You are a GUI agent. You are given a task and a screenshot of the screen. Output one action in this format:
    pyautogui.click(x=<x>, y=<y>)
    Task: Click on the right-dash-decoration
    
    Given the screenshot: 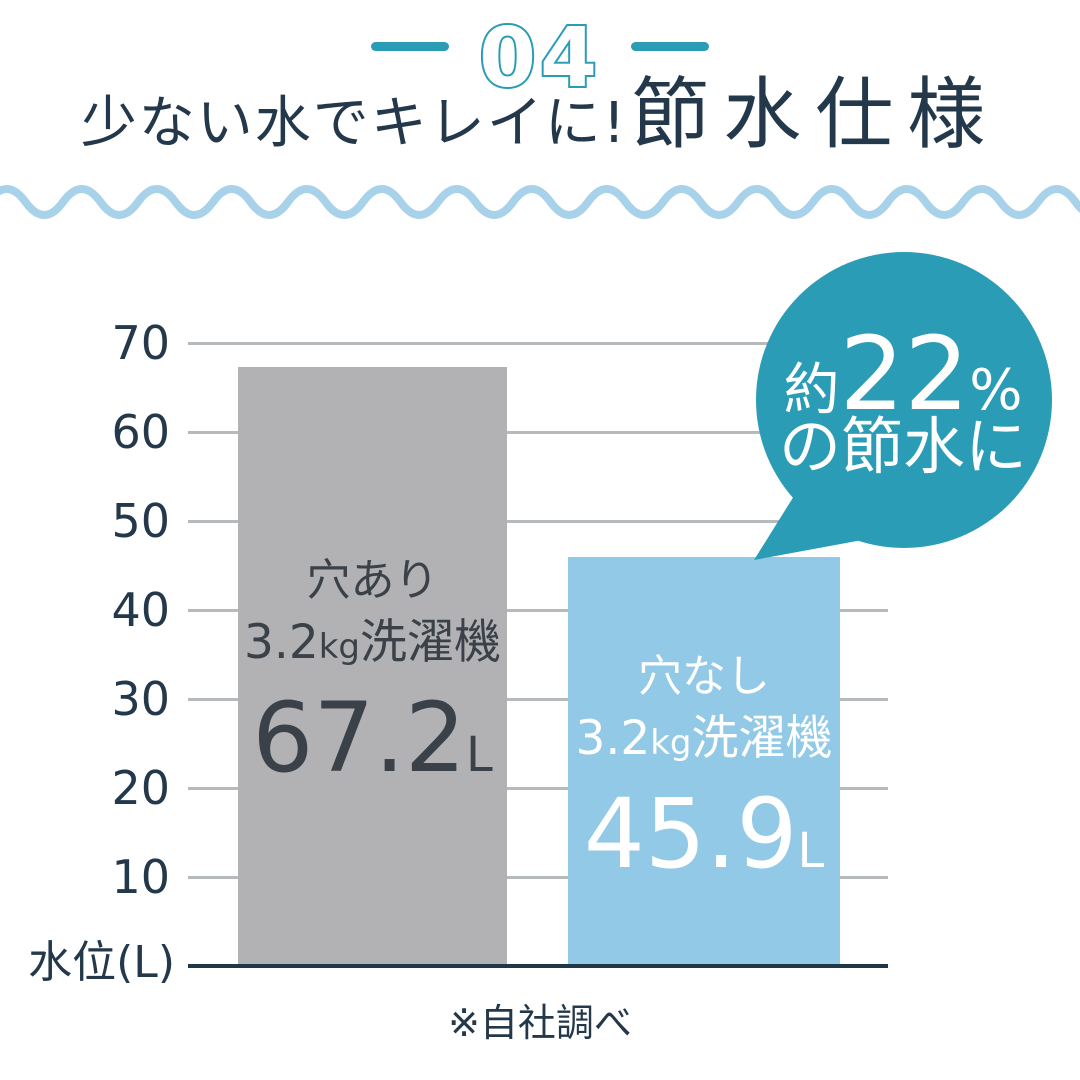 What is the action you would take?
    pyautogui.click(x=670, y=46)
    